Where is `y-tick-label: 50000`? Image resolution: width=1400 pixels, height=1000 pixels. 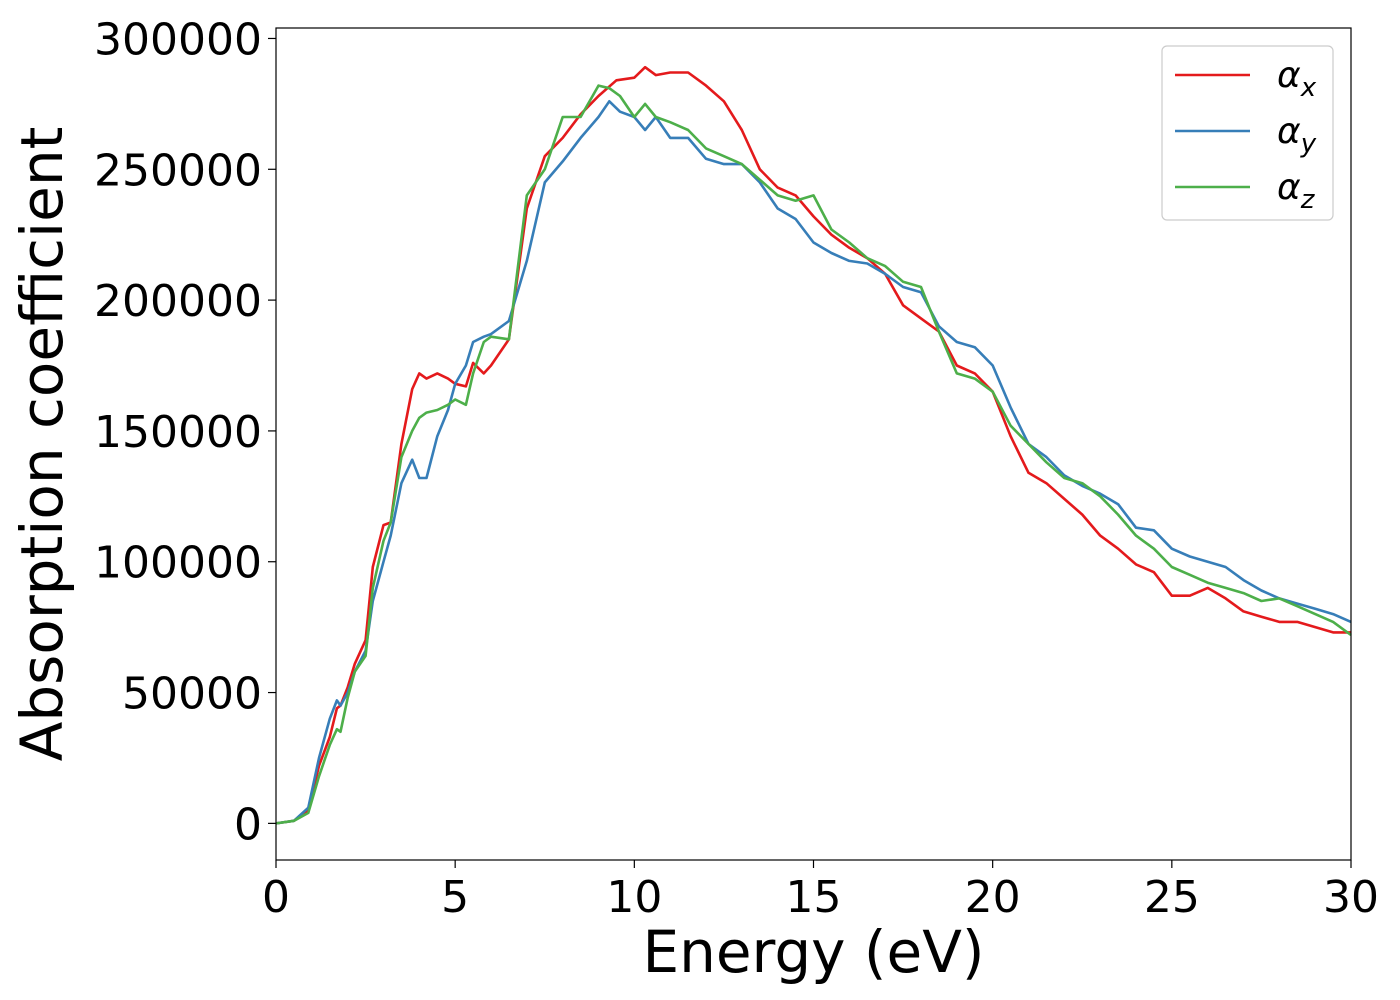
y-tick-label: 50000 is located at coordinates (192, 694).